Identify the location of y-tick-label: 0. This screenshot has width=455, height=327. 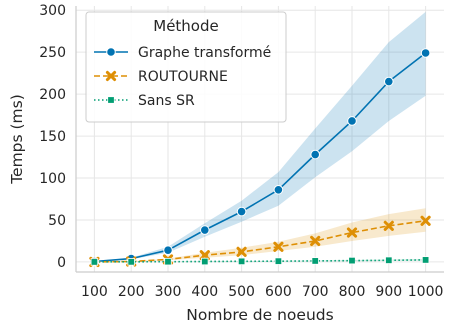
(61, 263).